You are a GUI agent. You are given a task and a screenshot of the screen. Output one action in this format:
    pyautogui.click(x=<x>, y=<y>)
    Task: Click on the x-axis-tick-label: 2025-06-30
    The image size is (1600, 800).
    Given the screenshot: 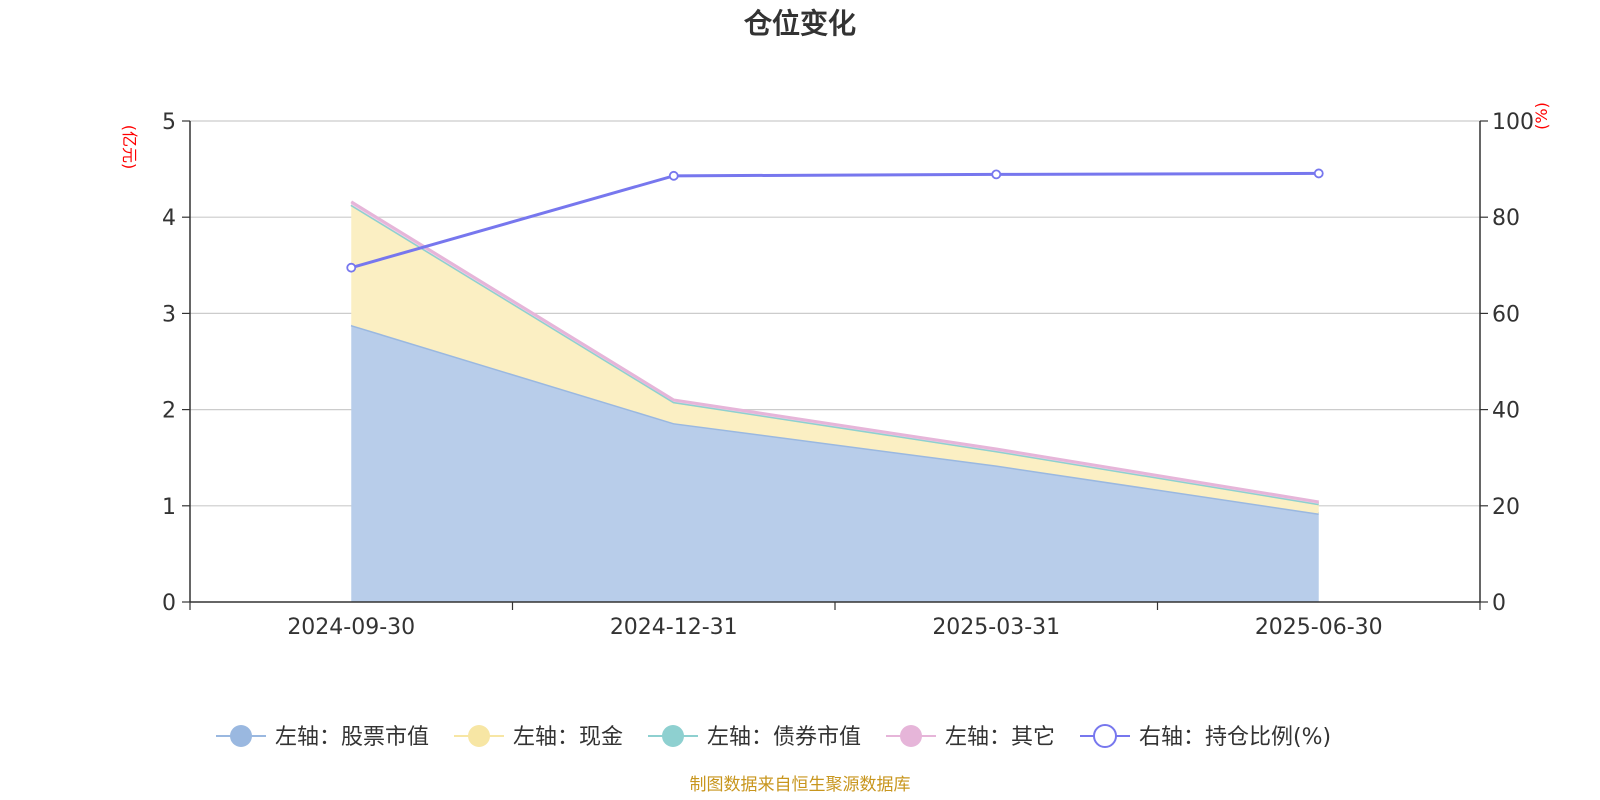 What is the action you would take?
    pyautogui.click(x=1319, y=627)
    